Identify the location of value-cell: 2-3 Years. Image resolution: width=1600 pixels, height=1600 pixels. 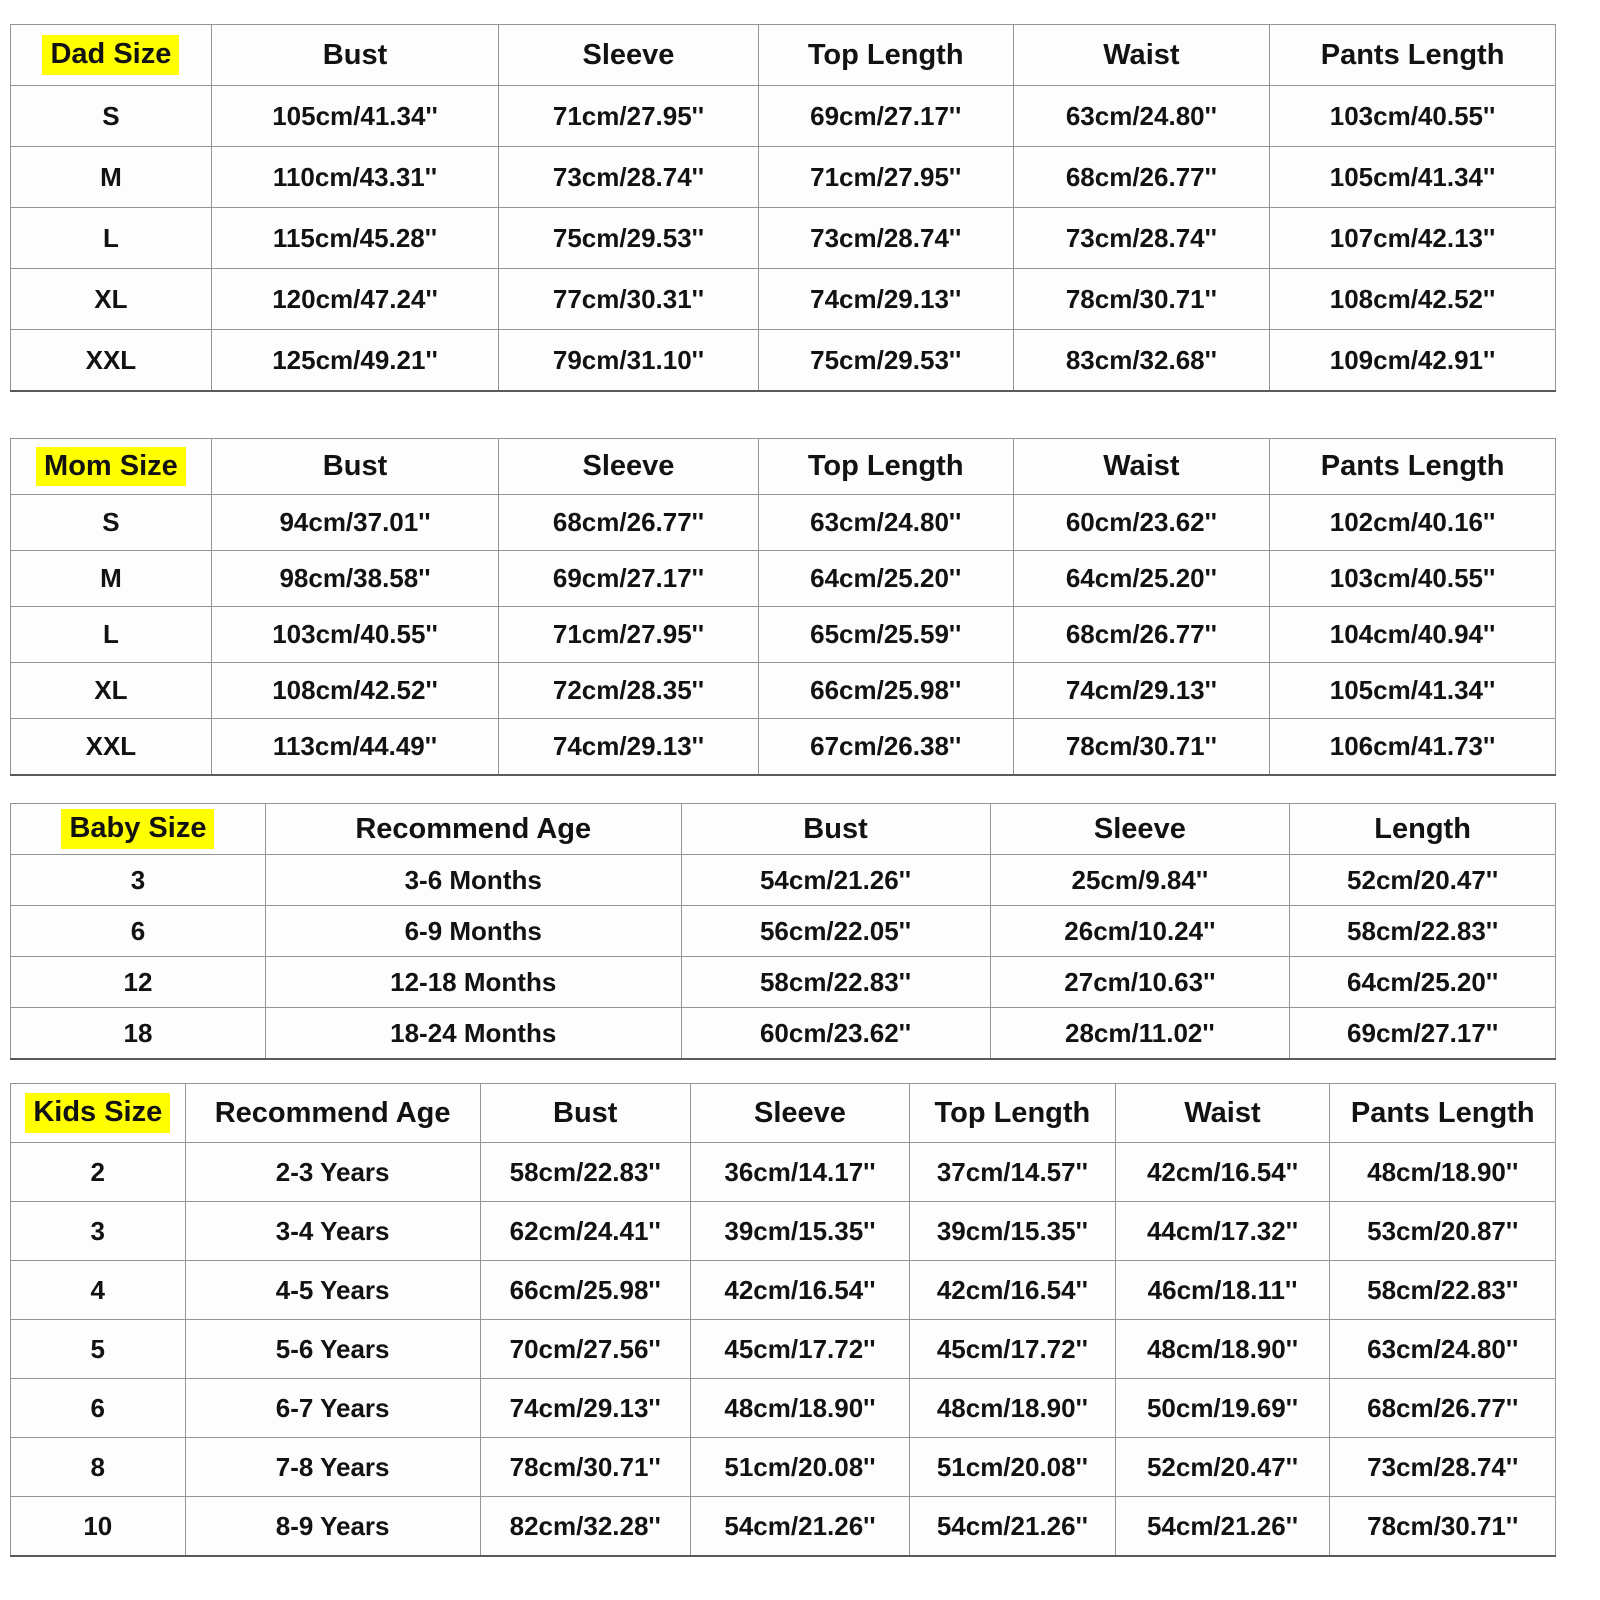
(332, 1172).